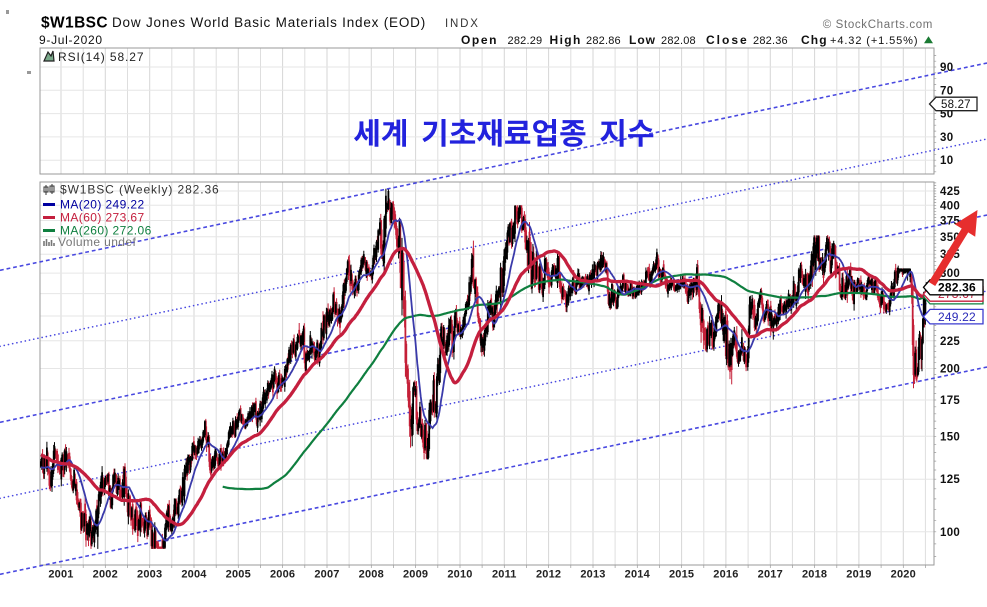 Image resolution: width=987 pixels, height=607 pixels. I want to click on svg-text: 2010, so click(459, 575).